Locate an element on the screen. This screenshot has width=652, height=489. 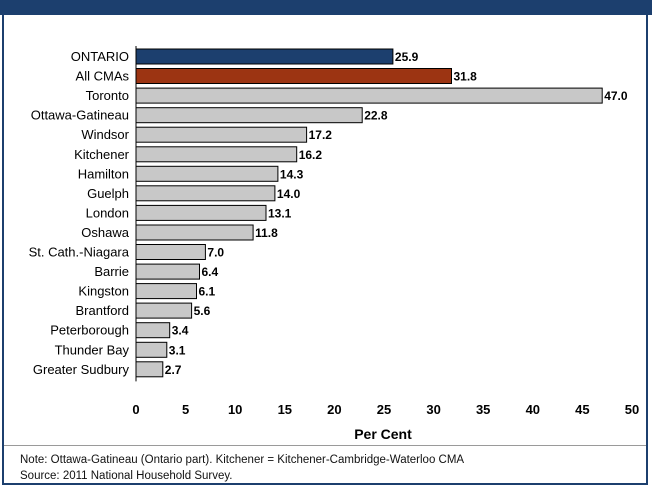
category-label: Oshawa is located at coordinates (105, 232).